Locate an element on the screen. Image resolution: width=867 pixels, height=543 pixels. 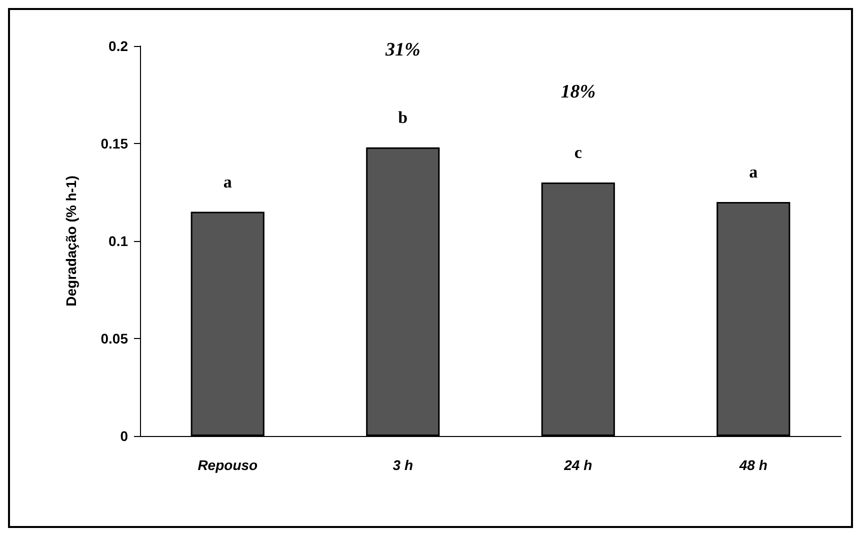
x-tick-label: 24 h is located at coordinates (577, 465).